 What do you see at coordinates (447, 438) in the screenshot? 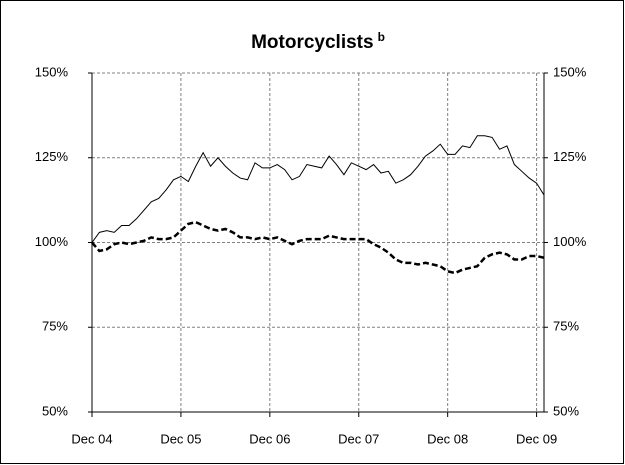
I see `x-tick-label: Dec 08` at bounding box center [447, 438].